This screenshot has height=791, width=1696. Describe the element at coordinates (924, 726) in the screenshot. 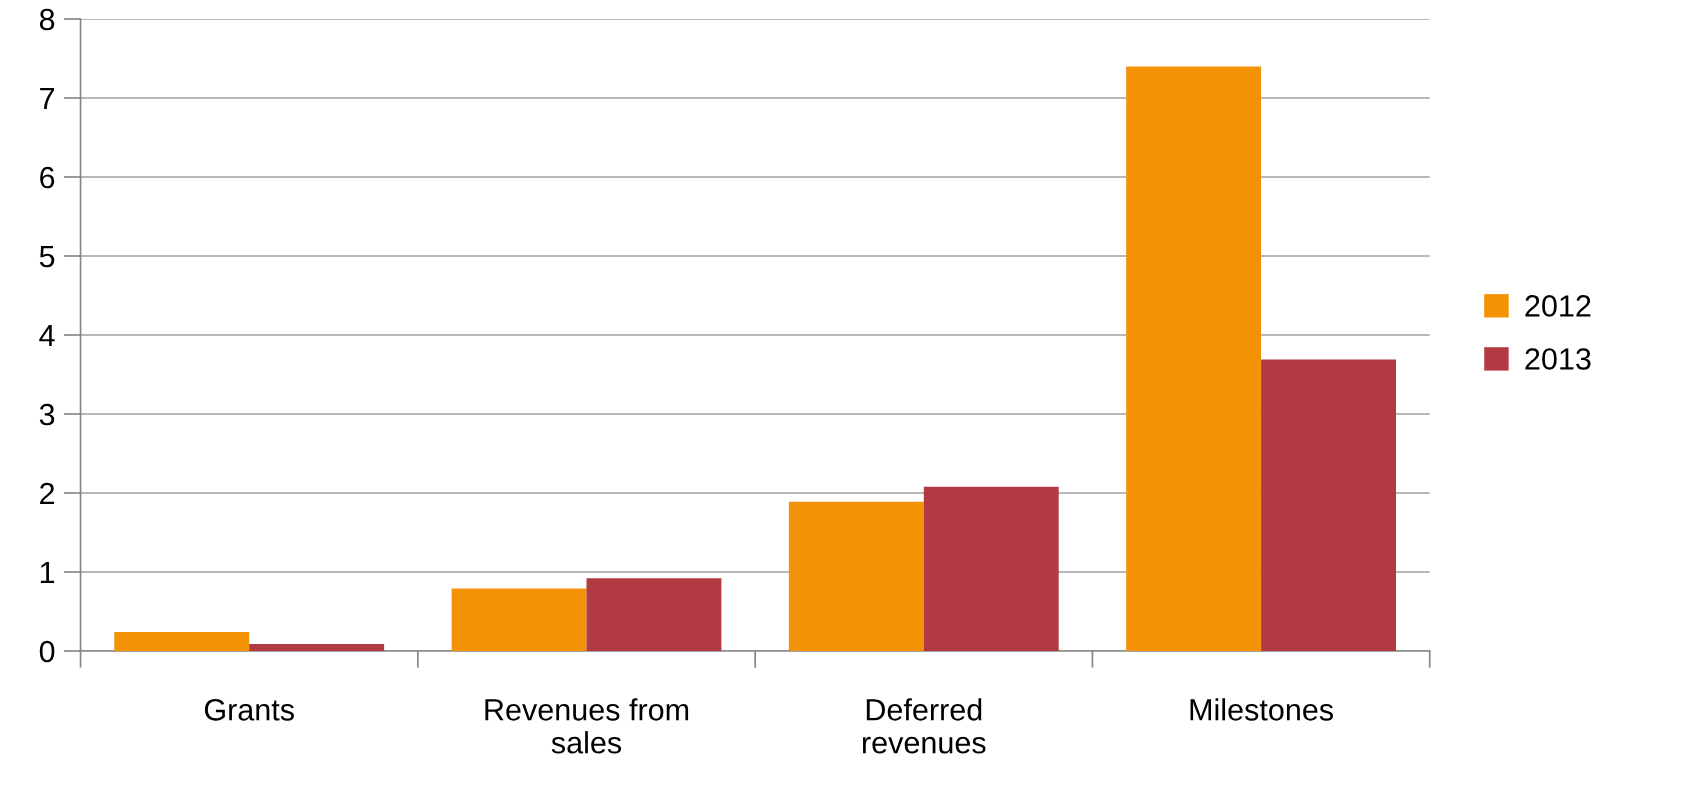

I see `x-tick-label: Deferred revenues` at that location.